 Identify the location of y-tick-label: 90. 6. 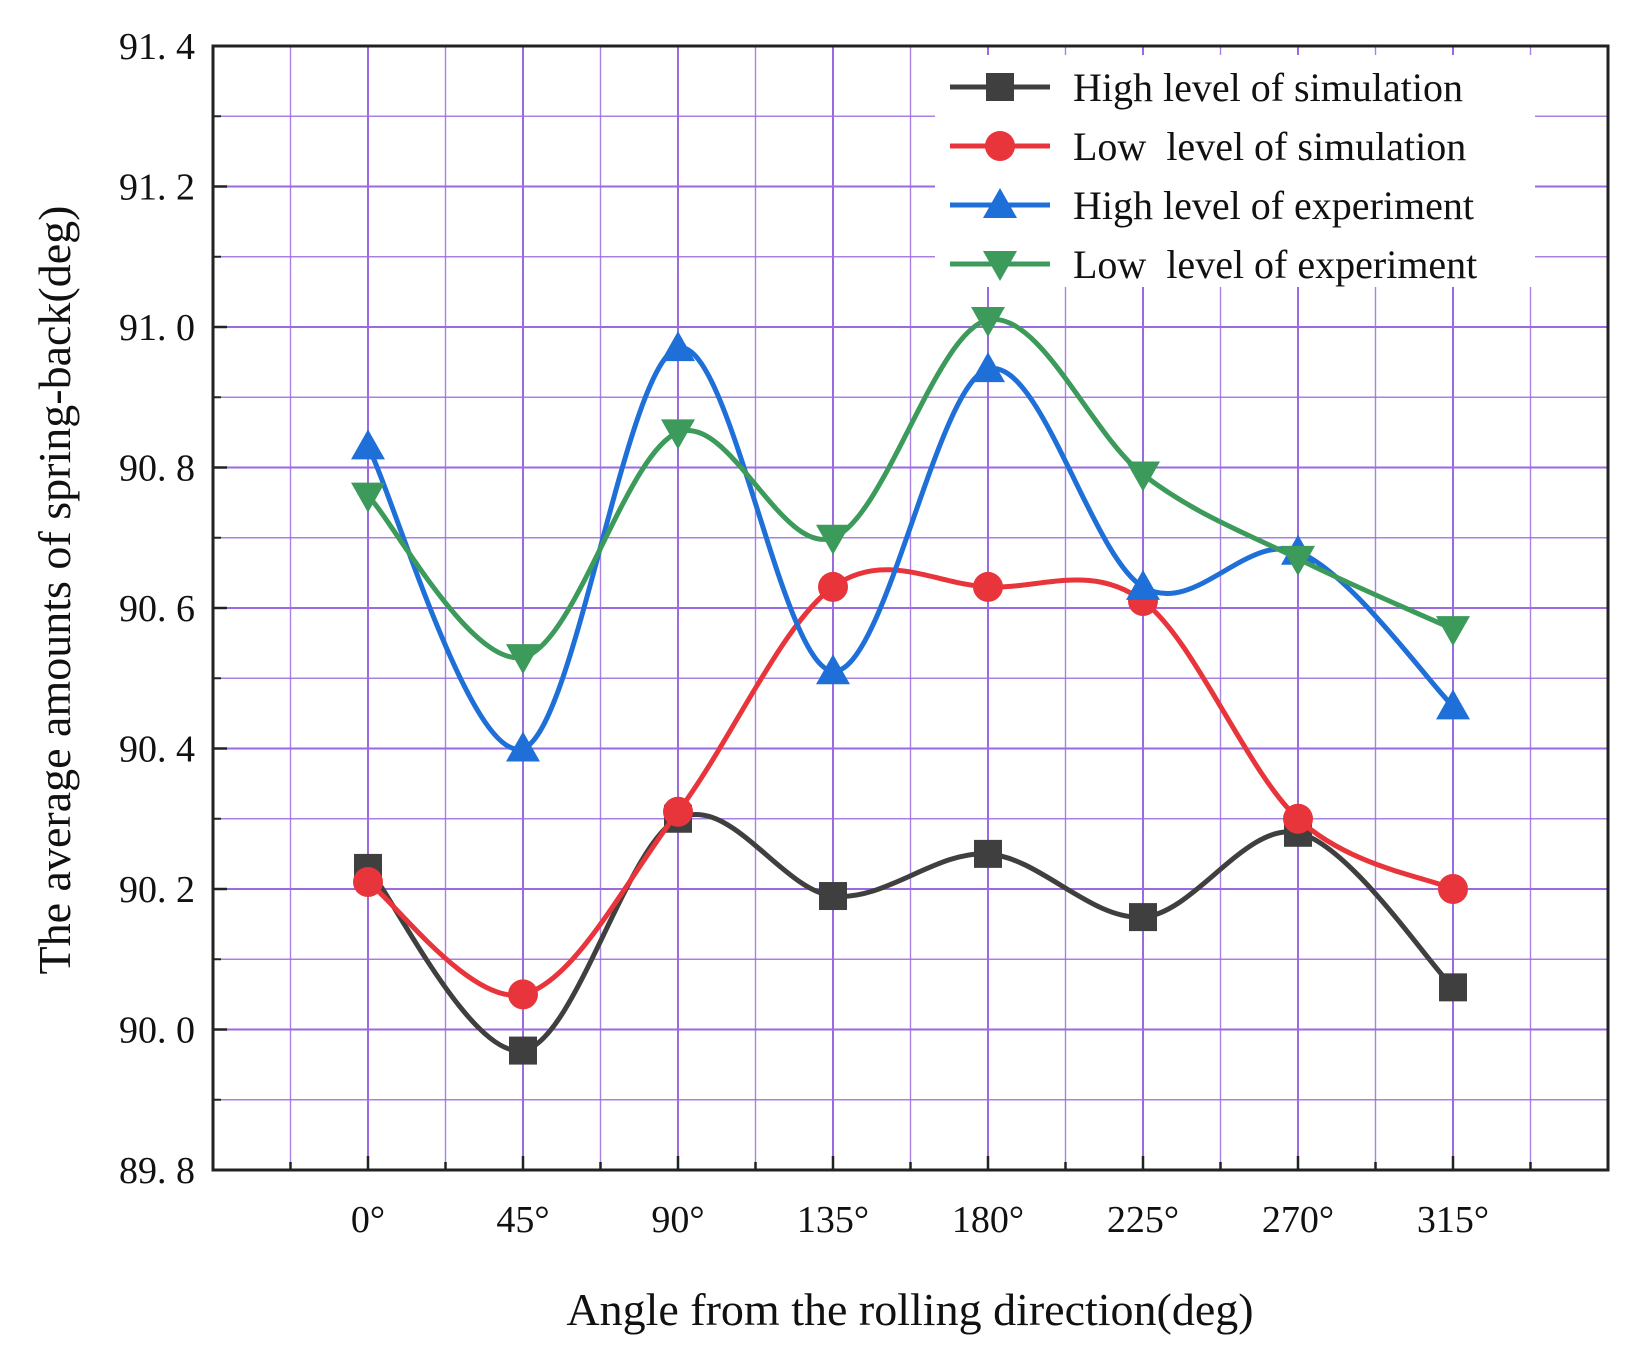
(157, 609).